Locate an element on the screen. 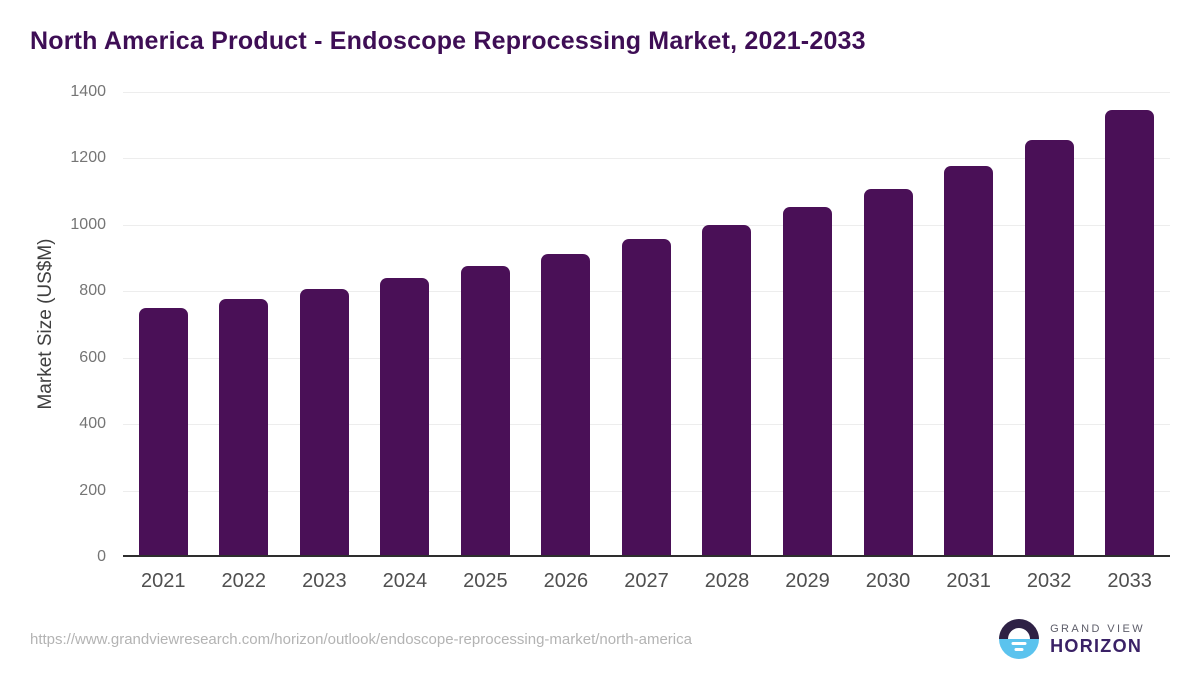 The image size is (1200, 675). x-tick-label: 2032 is located at coordinates (1049, 581).